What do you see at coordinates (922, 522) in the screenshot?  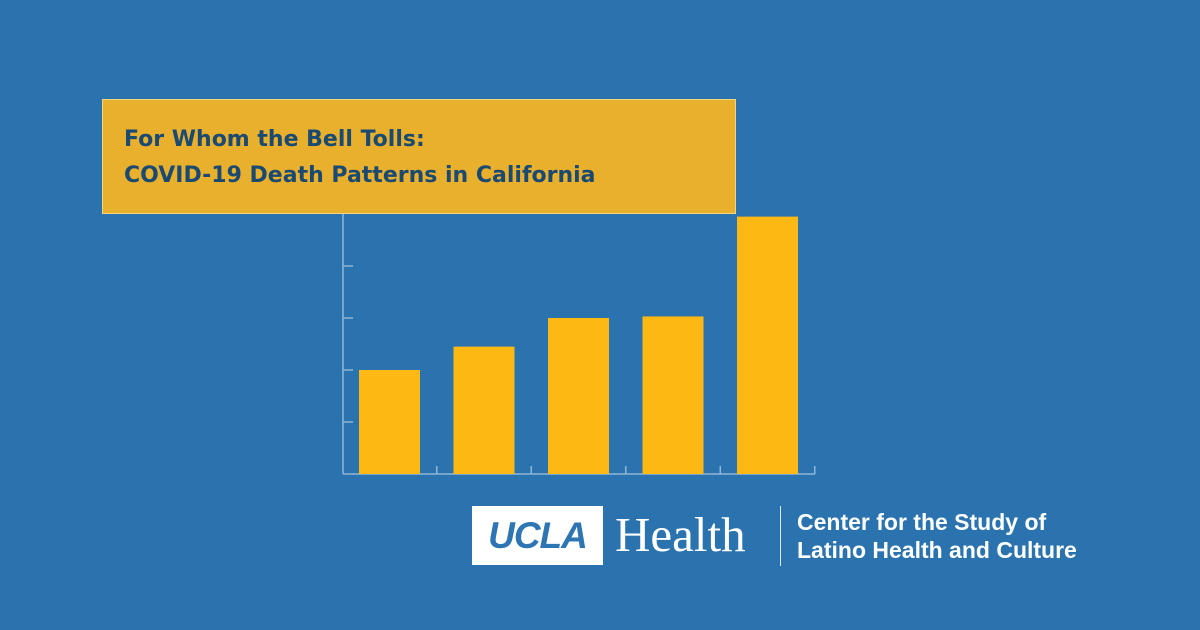 I see `center-name-line-1: Center for the Study of` at bounding box center [922, 522].